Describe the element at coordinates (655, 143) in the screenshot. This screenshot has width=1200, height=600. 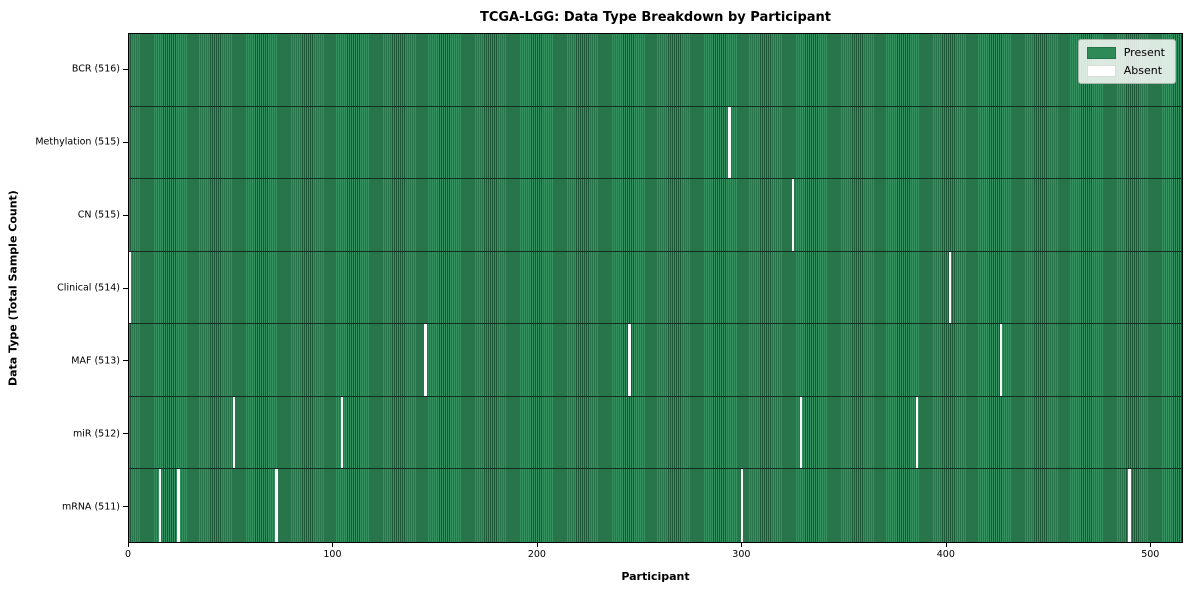
I see `heatmap-row-methylation` at that location.